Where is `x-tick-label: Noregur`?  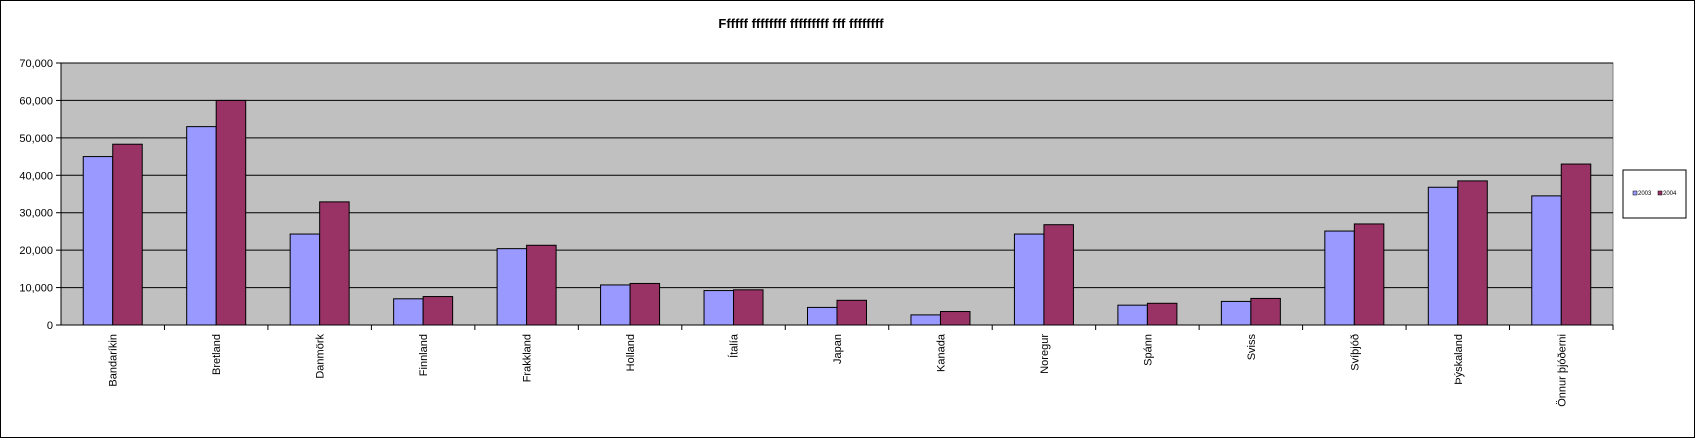
x-tick-label: Noregur is located at coordinates (1045, 354).